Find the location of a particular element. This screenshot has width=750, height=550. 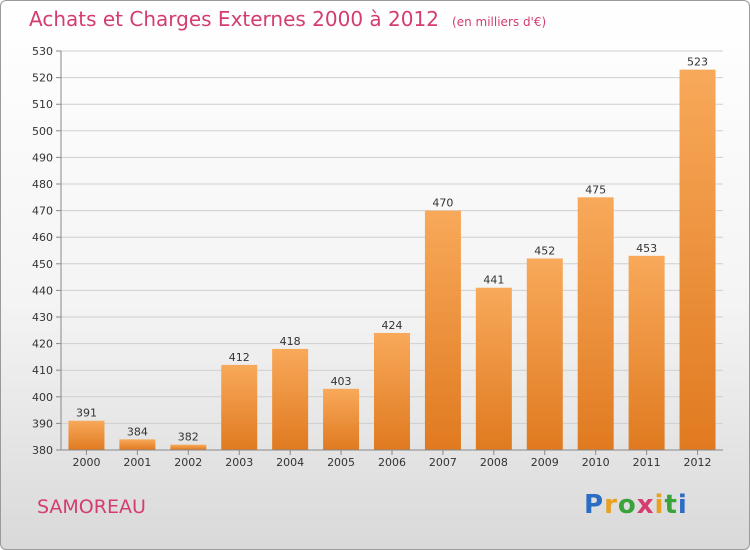

y-tick-label: 440 is located at coordinates (42, 290).